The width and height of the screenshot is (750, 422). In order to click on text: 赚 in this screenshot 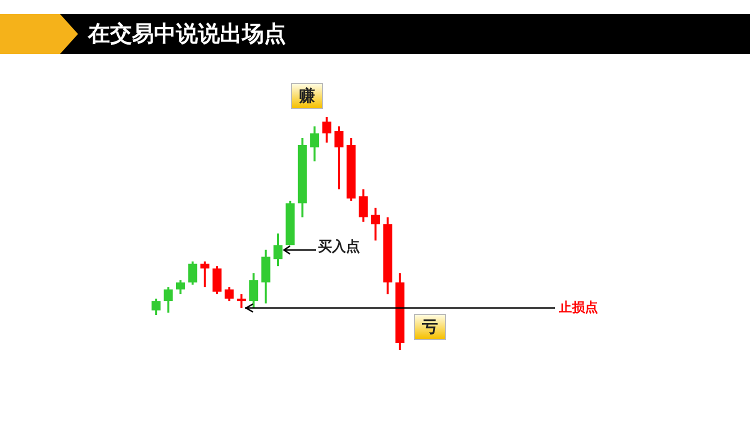, I will do `click(307, 96)`.